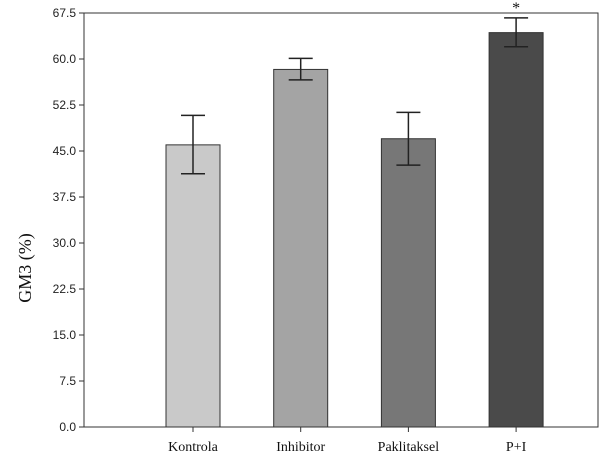  I want to click on y-tick-label: 37.5, so click(65, 197).